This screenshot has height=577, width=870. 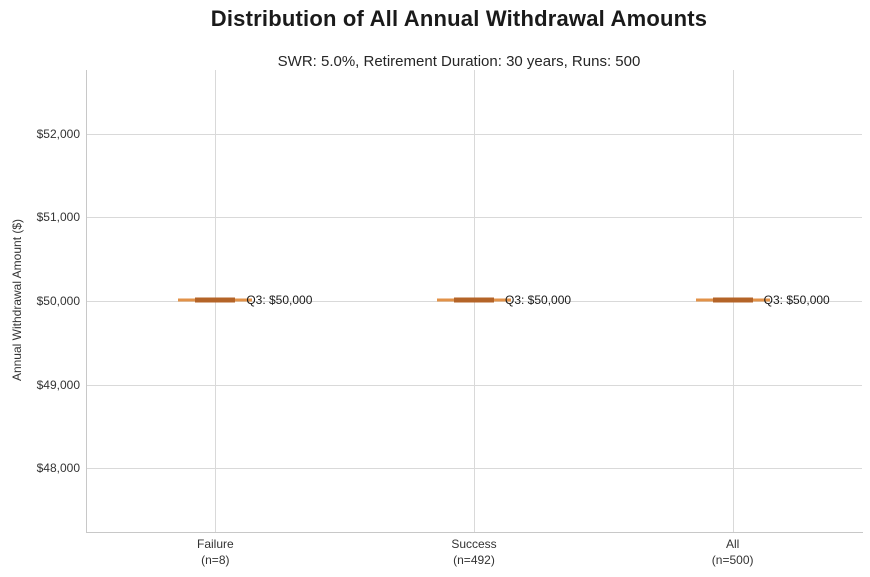 What do you see at coordinates (215, 544) in the screenshot?
I see `x-tick-category: Failure` at bounding box center [215, 544].